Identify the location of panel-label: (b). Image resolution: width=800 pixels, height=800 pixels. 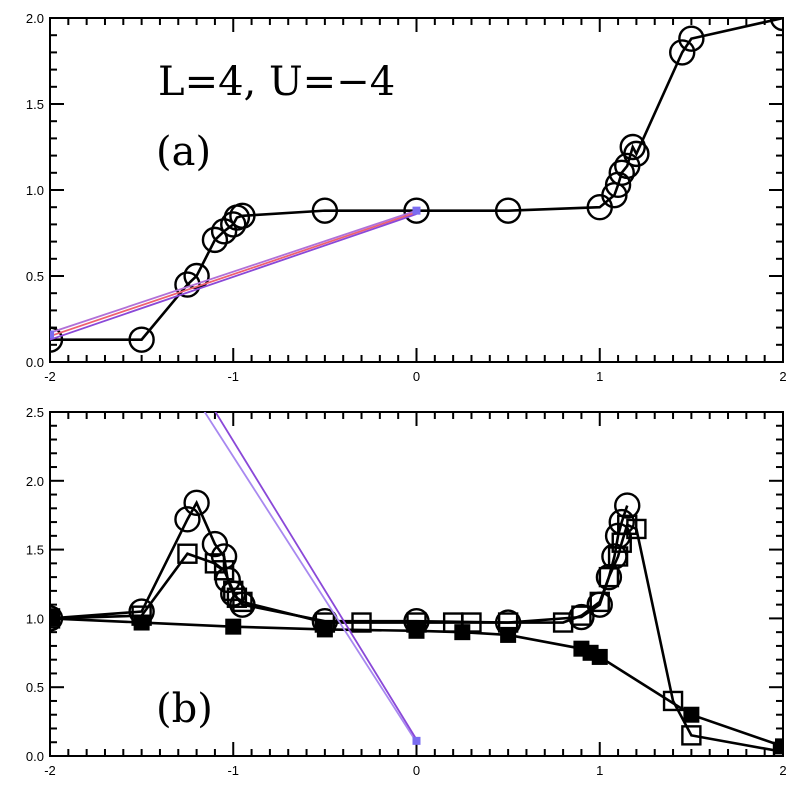
(184, 709).